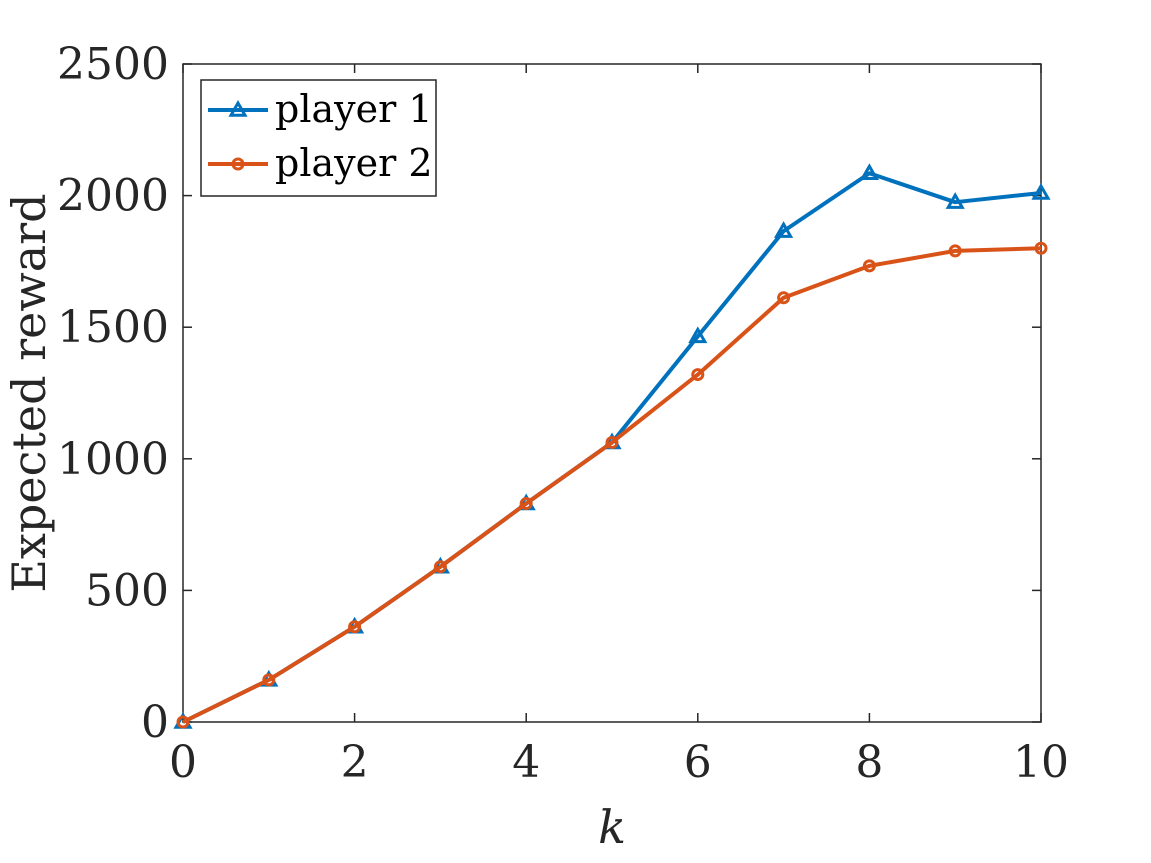  Describe the element at coordinates (29, 392) in the screenshot. I see `y-axis-label: Expected reward` at that location.